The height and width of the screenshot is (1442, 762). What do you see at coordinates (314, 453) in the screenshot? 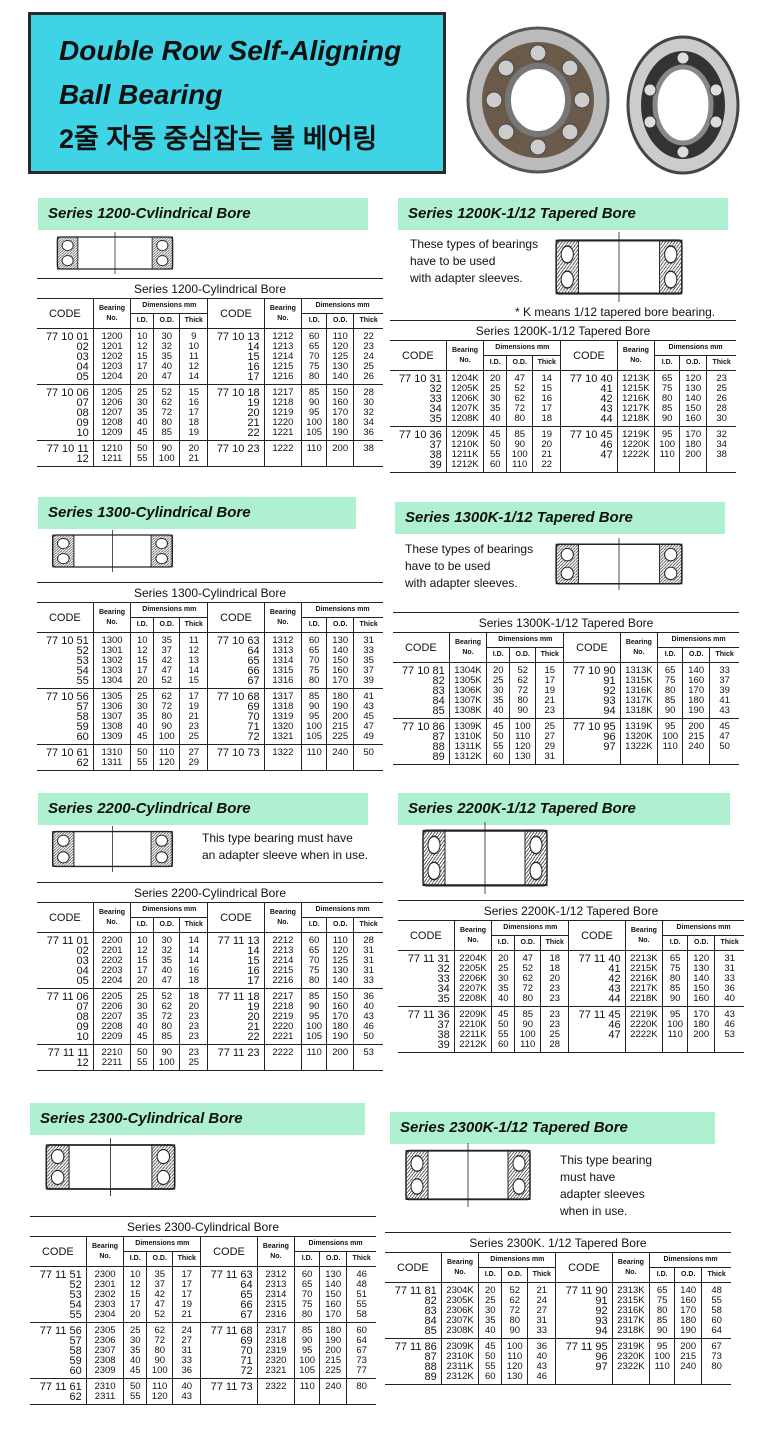
I see `inner-diameter-cell: 110` at bounding box center [314, 453].